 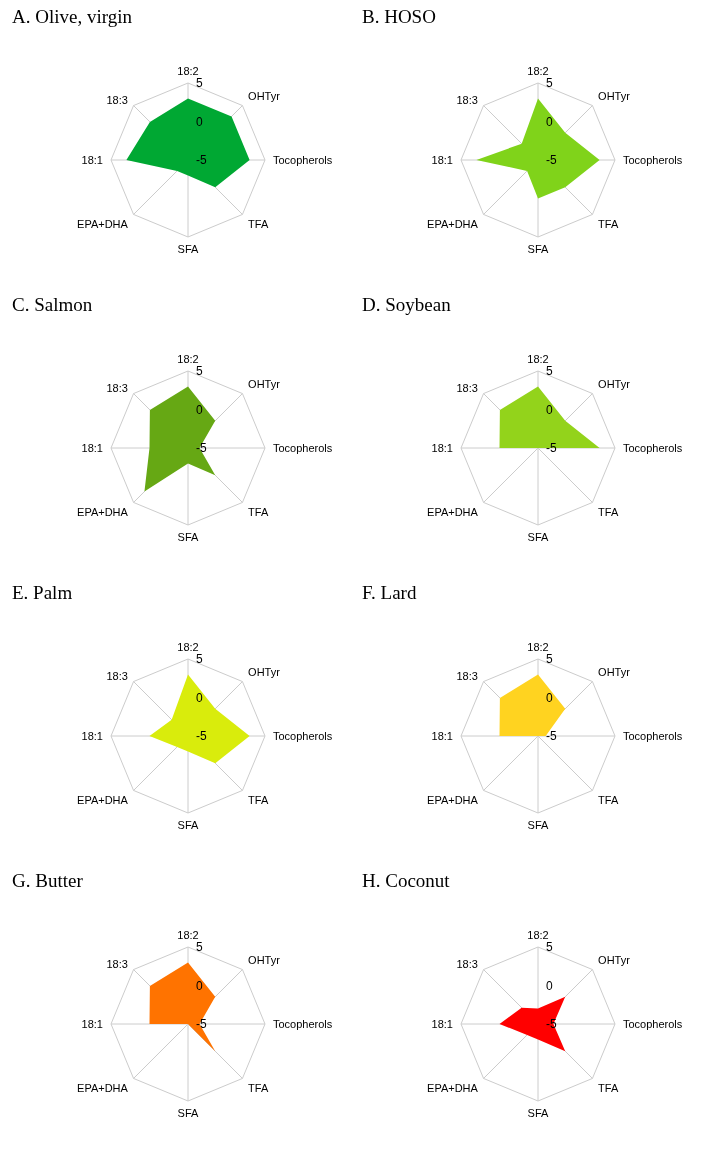 I want to click on chart-title: C. Salmon, so click(x=52, y=305).